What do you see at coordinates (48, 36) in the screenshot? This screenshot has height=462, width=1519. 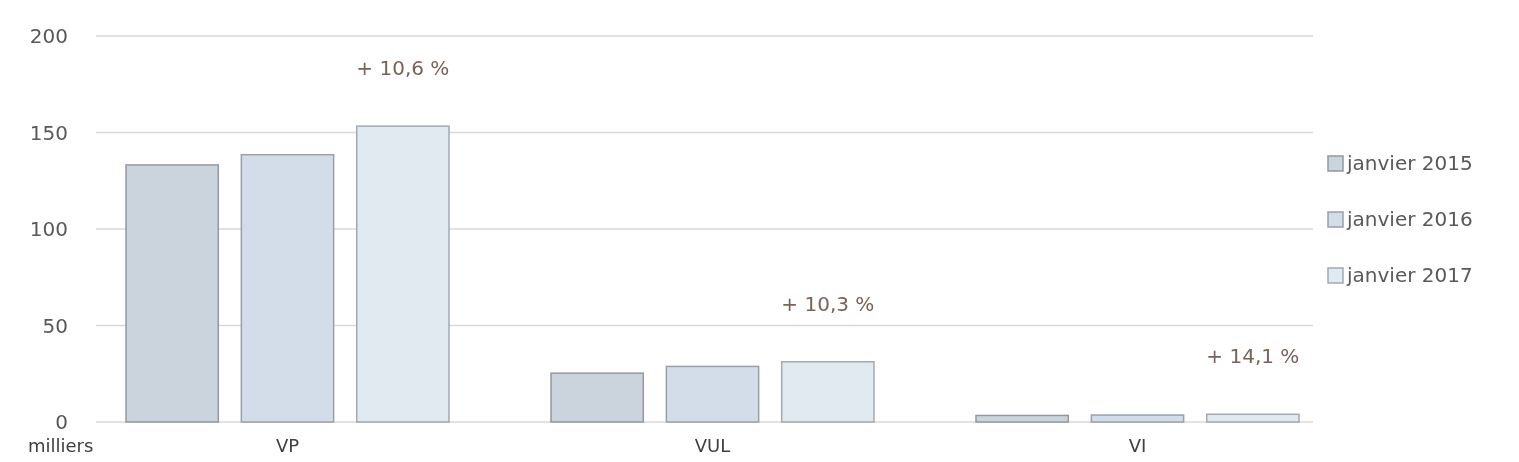 I see `y-tick-label: 200` at bounding box center [48, 36].